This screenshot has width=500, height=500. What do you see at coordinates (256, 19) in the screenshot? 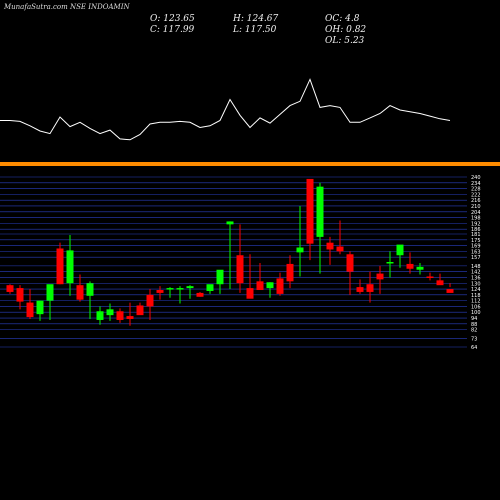
I see `high-value: H: 124.67` at bounding box center [256, 19].